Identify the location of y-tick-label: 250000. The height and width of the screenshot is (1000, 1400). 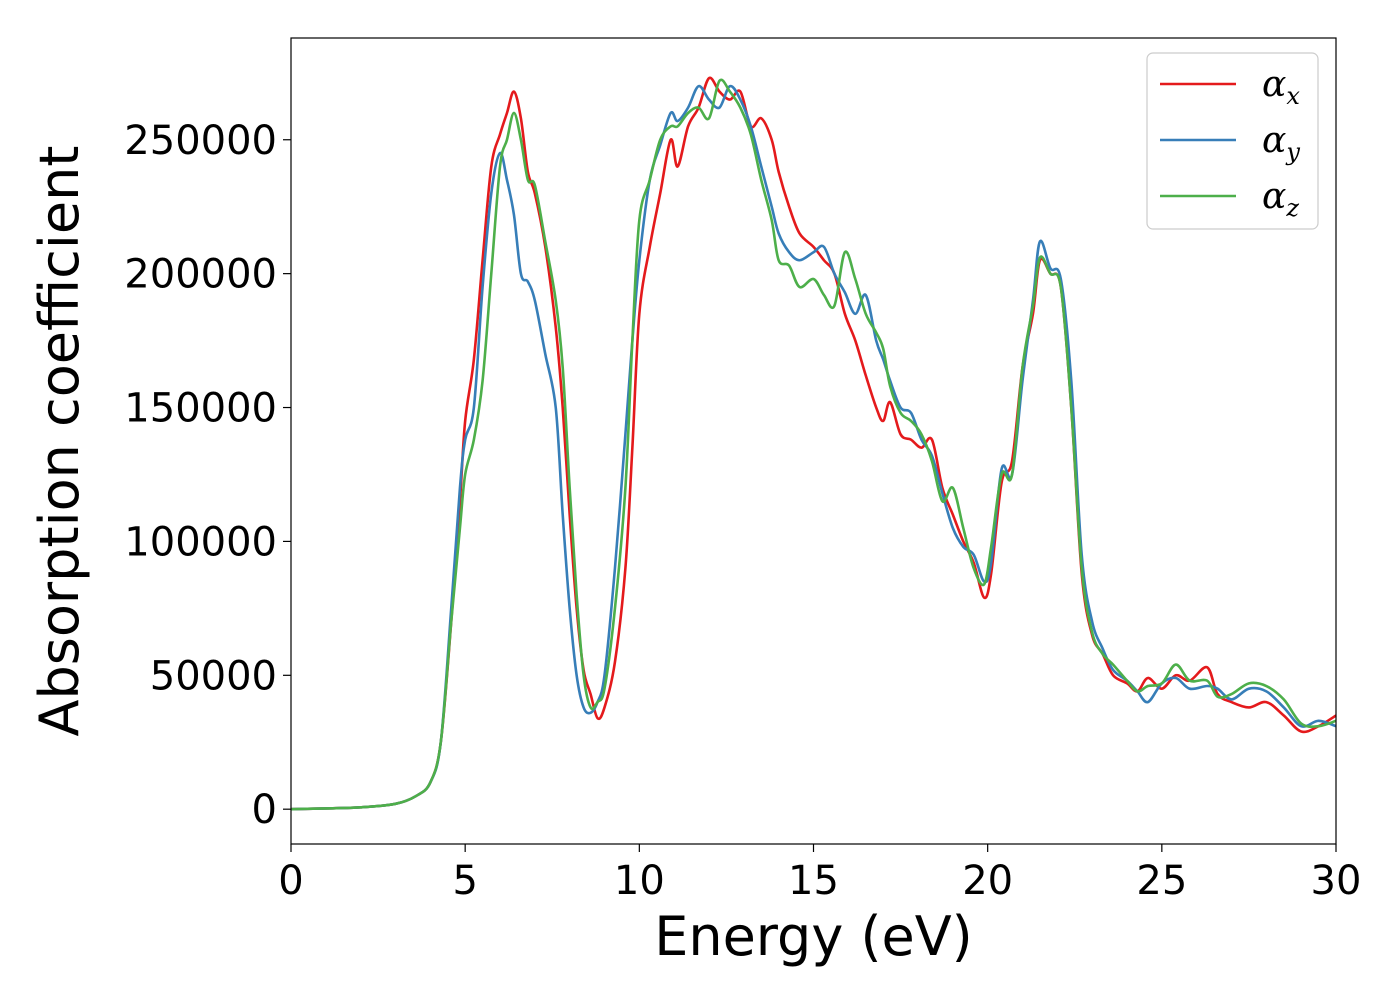
(200, 141).